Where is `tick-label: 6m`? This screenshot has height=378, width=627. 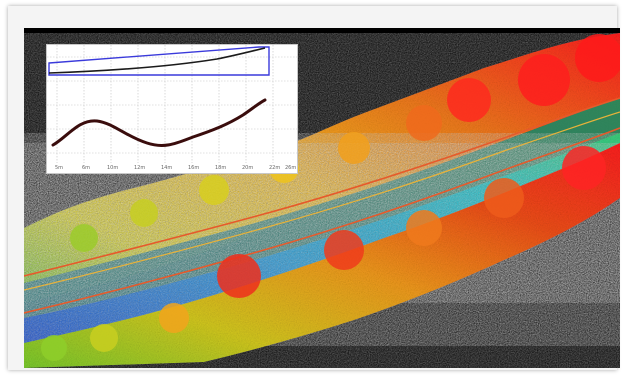 tick-label: 6m is located at coordinates (86, 168).